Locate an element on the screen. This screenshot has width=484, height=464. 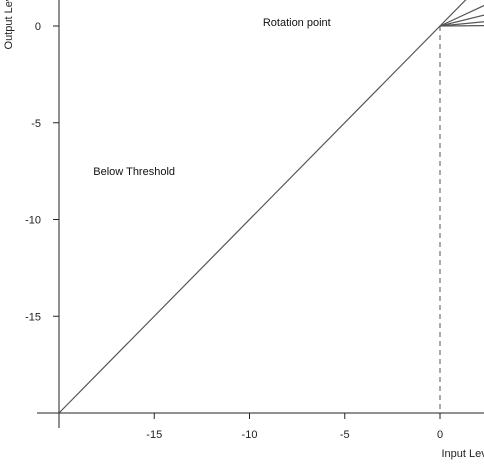
y-tick-label: -15 is located at coordinates (33, 317).